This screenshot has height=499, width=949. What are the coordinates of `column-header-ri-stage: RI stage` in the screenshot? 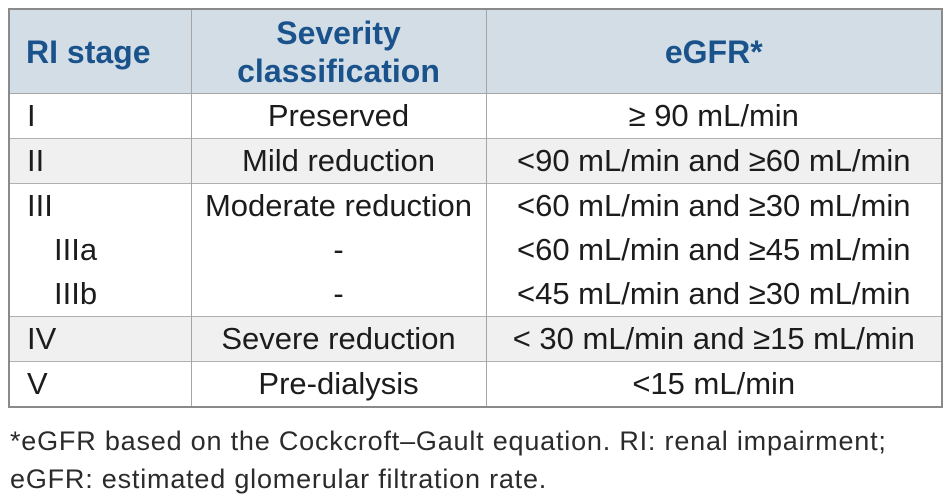 It's located at (100, 51).